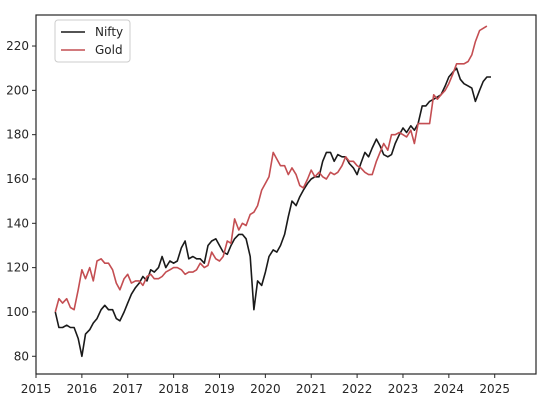 The image size is (551, 413). I want to click on x-tick-label: 2023, so click(403, 389).